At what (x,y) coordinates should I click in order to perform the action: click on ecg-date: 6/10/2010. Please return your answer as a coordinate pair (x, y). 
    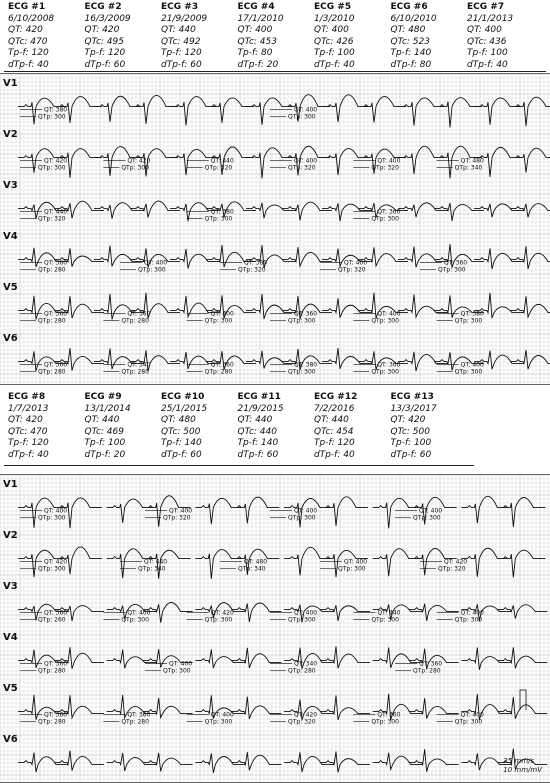
    Looking at the image, I should click on (413, 18).